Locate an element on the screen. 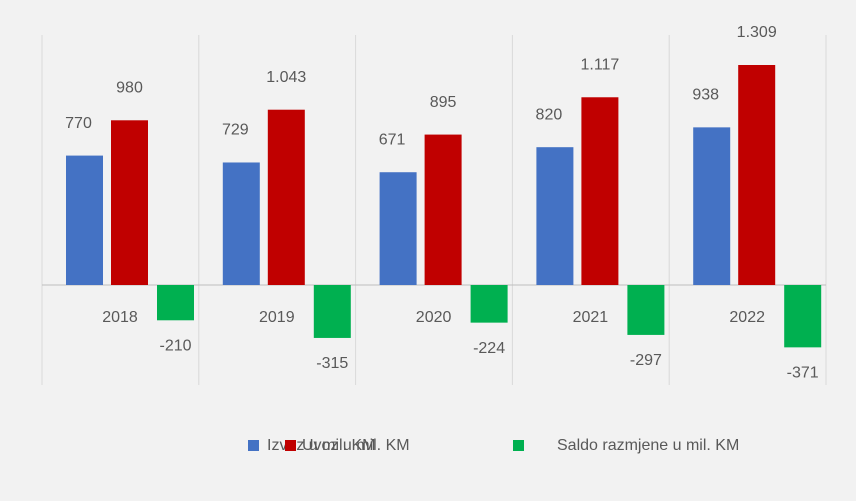 This screenshot has width=856, height=501. data-label: -224 is located at coordinates (489, 348).